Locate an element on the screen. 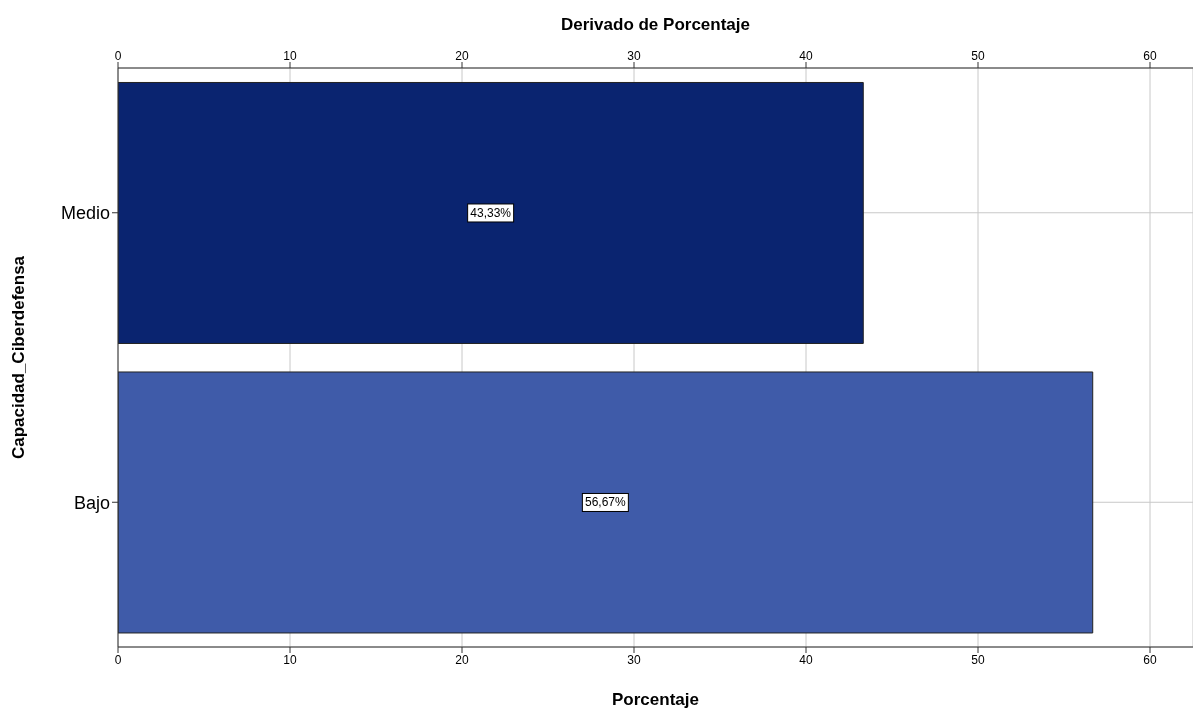  x2-tick-label: 40 is located at coordinates (806, 659).